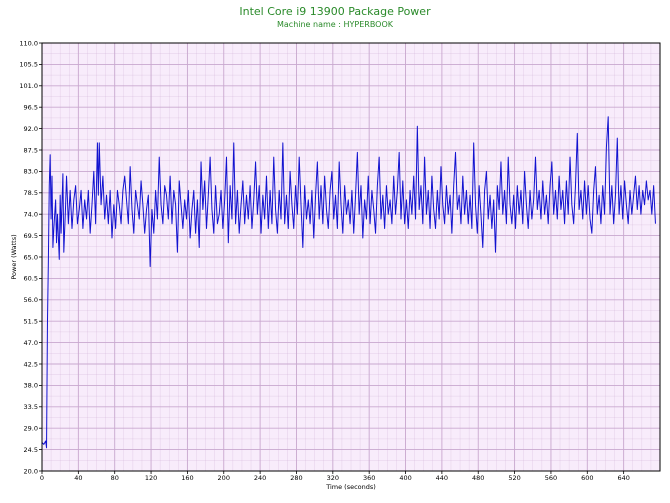  What do you see at coordinates (28, 65) in the screenshot?
I see `y-tick-label: 105.5` at bounding box center [28, 65].